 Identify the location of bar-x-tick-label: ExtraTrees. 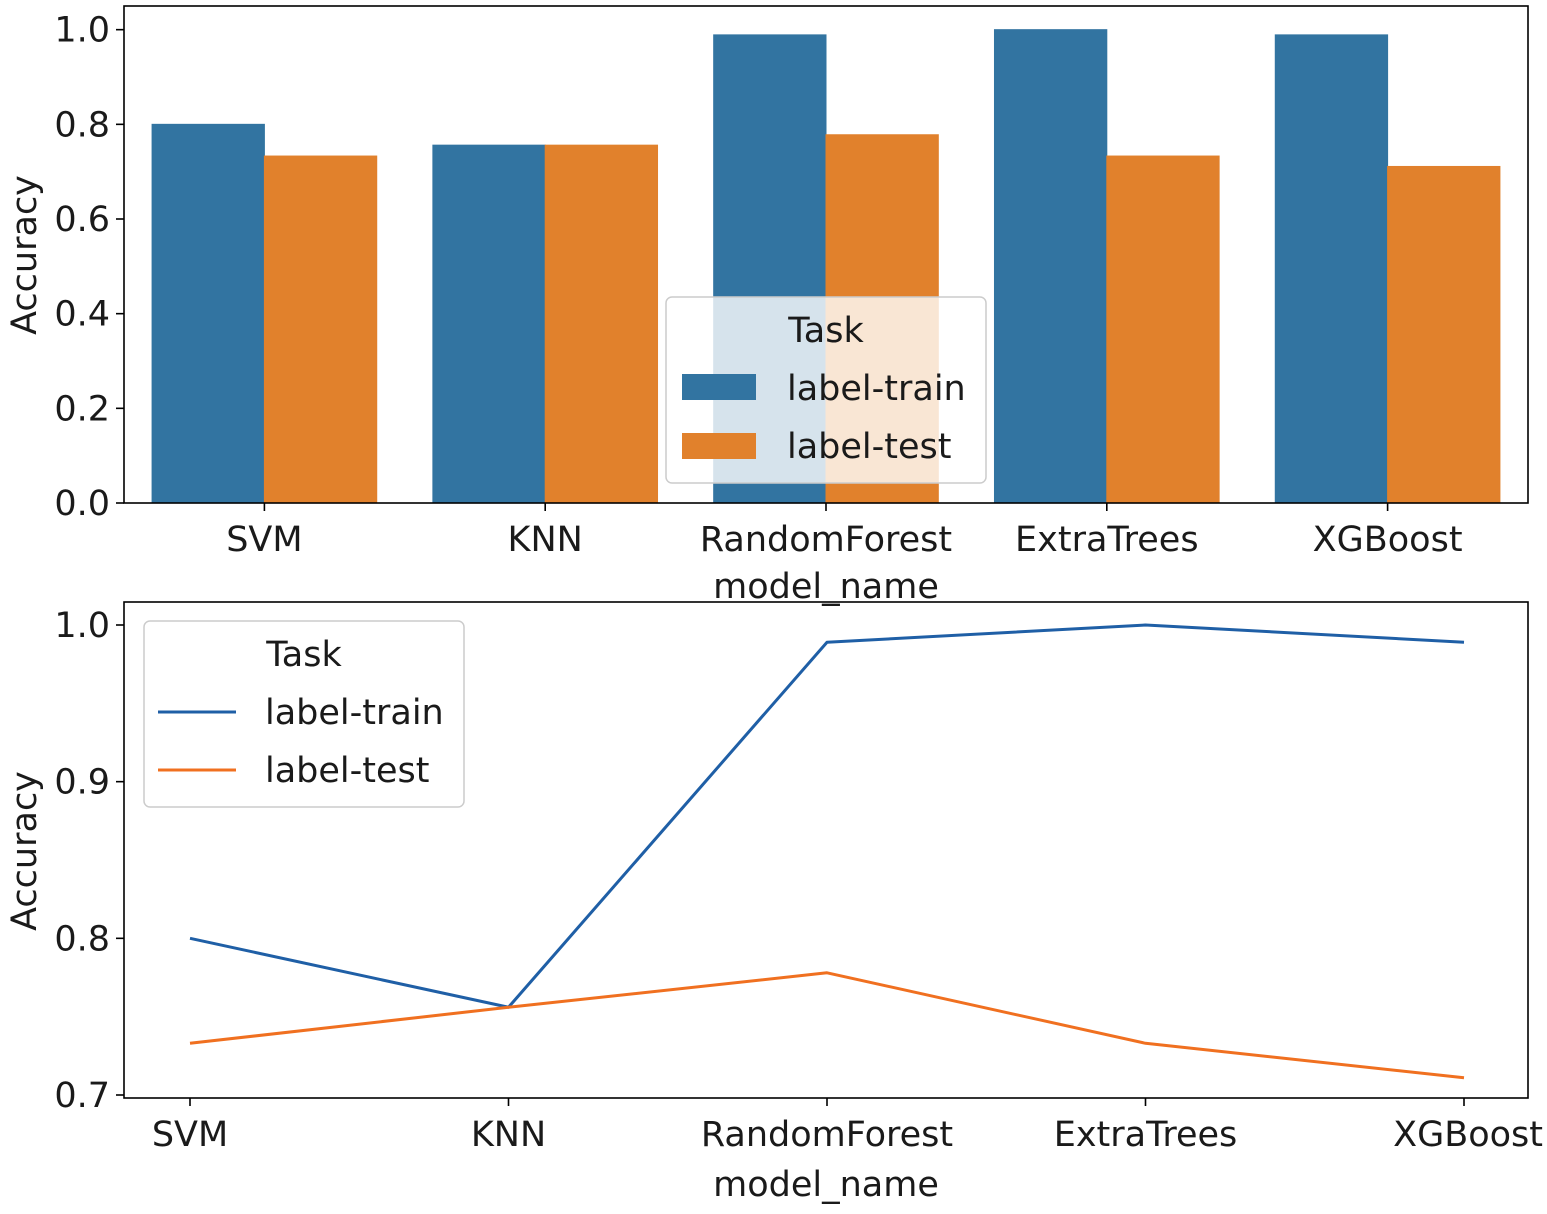
(1107, 540).